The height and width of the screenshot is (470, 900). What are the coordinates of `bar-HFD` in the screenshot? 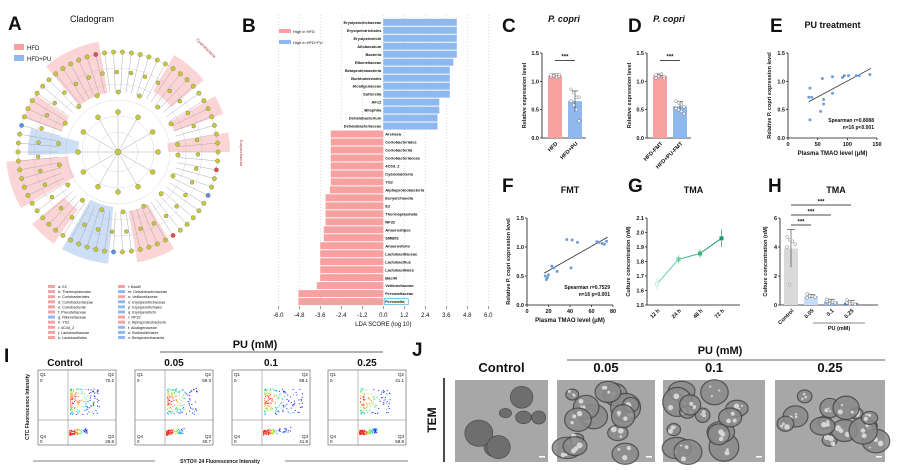 It's located at (555, 106).